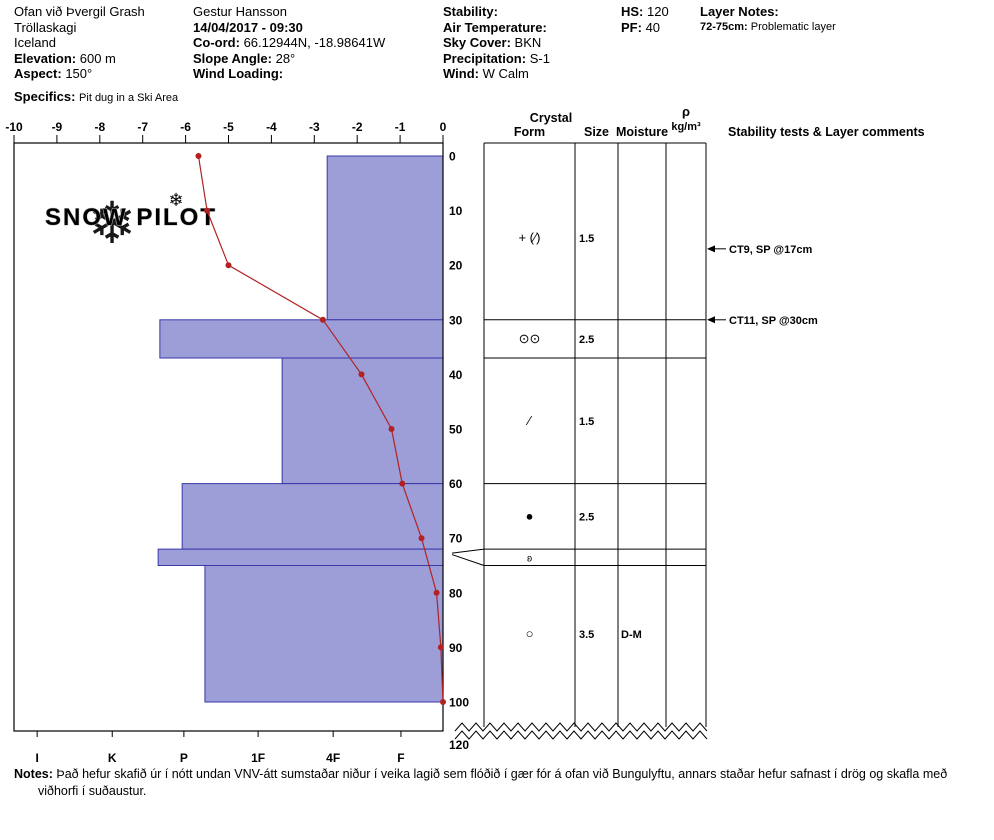 Image resolution: width=994 pixels, height=840 pixels. I want to click on hardness-tick-label: 1F, so click(258, 758).